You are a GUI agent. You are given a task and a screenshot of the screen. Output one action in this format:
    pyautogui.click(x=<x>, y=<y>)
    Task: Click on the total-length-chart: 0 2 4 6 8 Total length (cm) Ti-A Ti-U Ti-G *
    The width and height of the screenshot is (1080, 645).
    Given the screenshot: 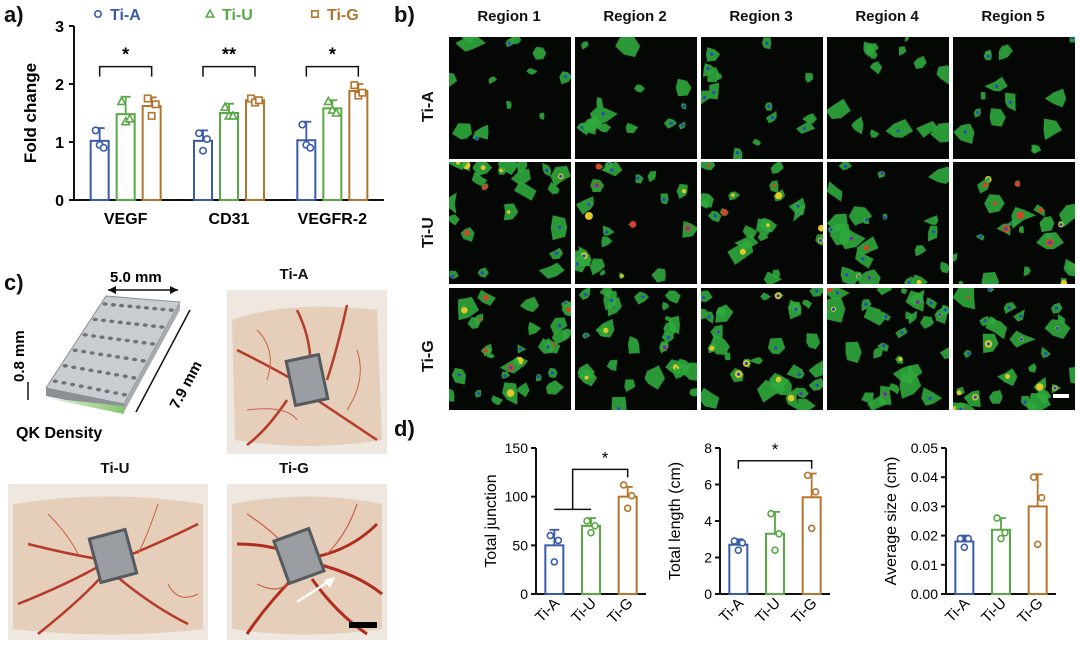 What is the action you would take?
    pyautogui.click(x=749, y=533)
    